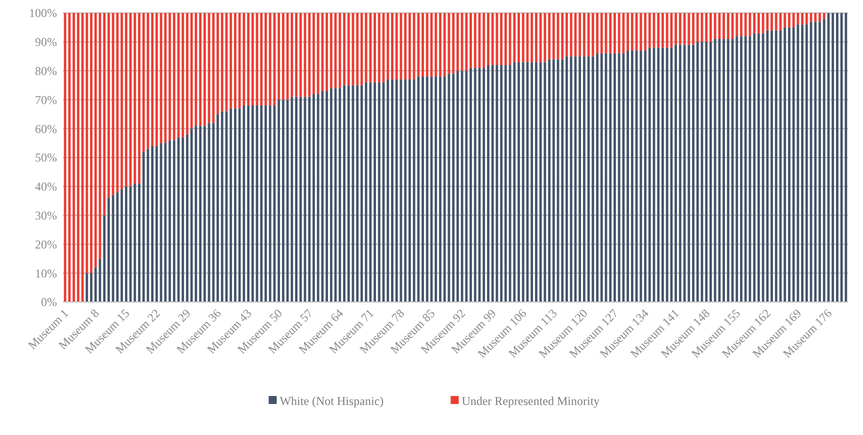 This screenshot has height=435, width=863. Describe the element at coordinates (46, 71) in the screenshot. I see `y-tick-label: 80%` at that location.